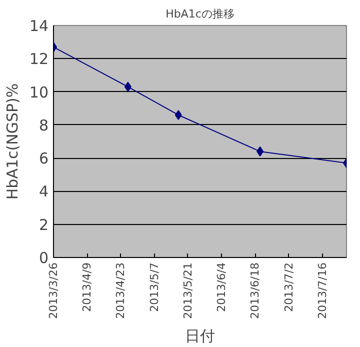 The height and width of the screenshot is (347, 360). What do you see at coordinates (154, 287) in the screenshot?
I see `x-tick-label: 2013/5/7` at bounding box center [154, 287].